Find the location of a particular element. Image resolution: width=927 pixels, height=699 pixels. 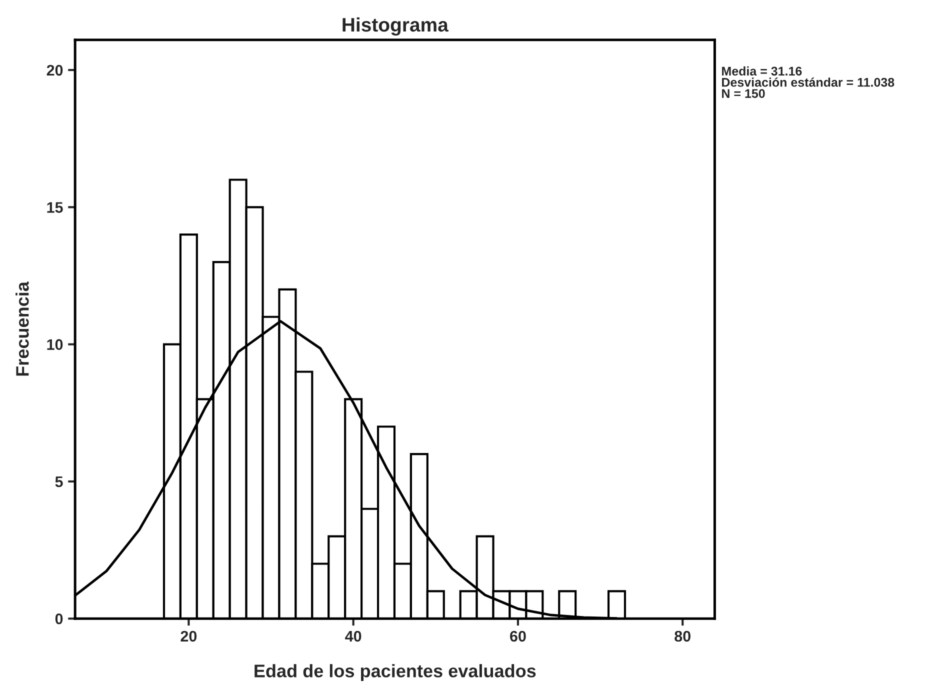

y-tick-label: 10 is located at coordinates (55, 344).